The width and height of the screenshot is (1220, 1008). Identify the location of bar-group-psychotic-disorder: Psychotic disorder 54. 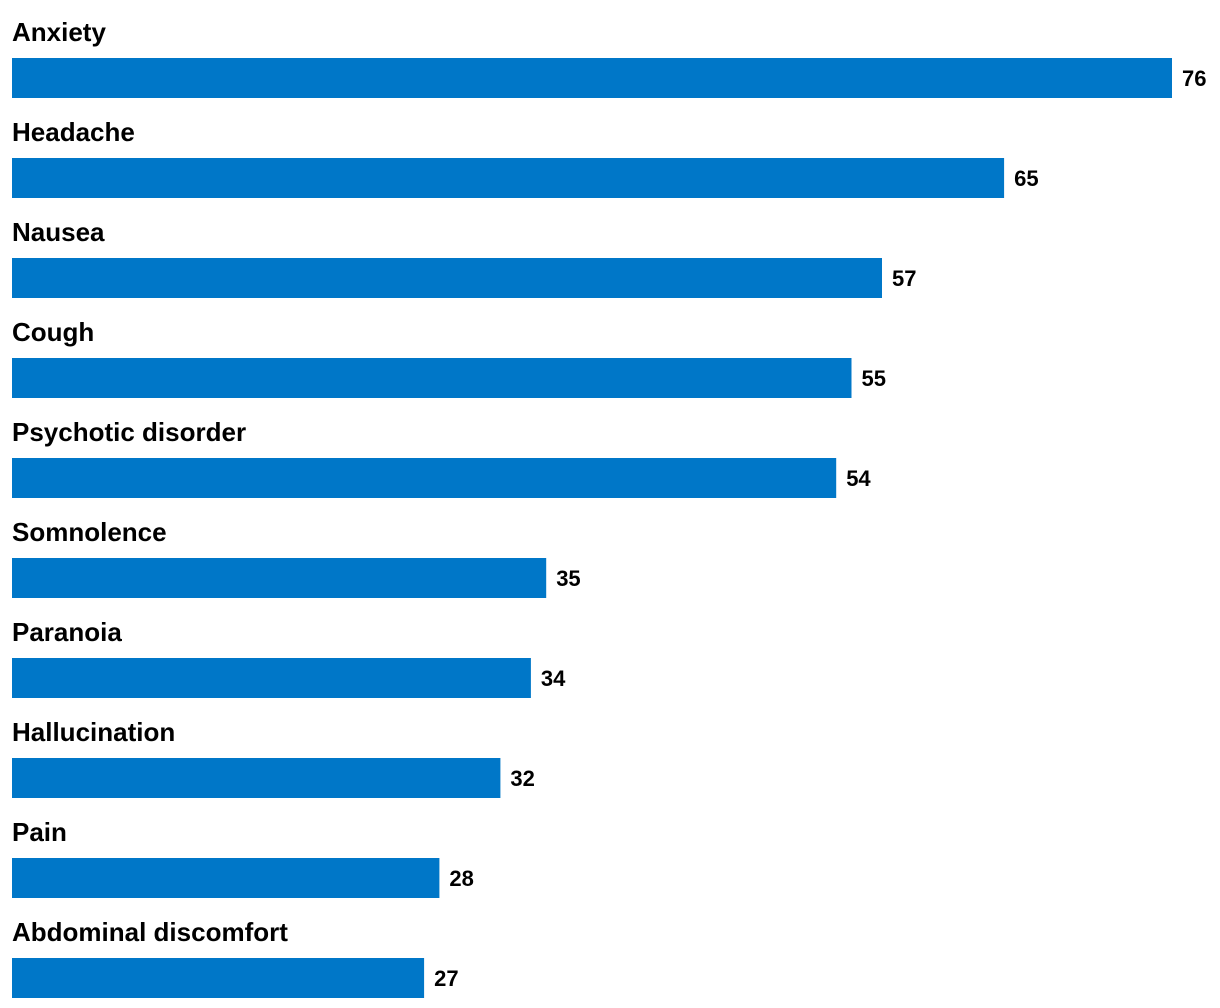
(441, 457).